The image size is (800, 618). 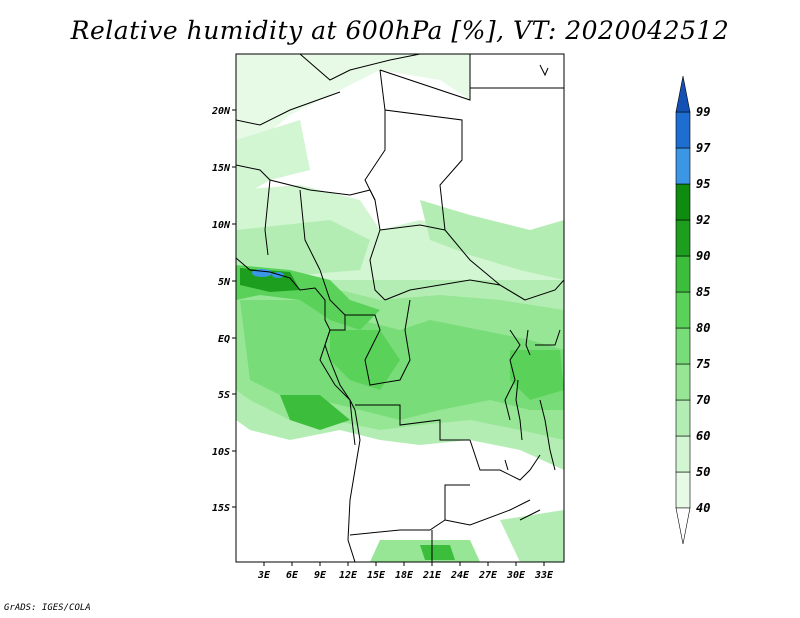 I want to click on colorbar-label: 95, so click(x=703, y=184).